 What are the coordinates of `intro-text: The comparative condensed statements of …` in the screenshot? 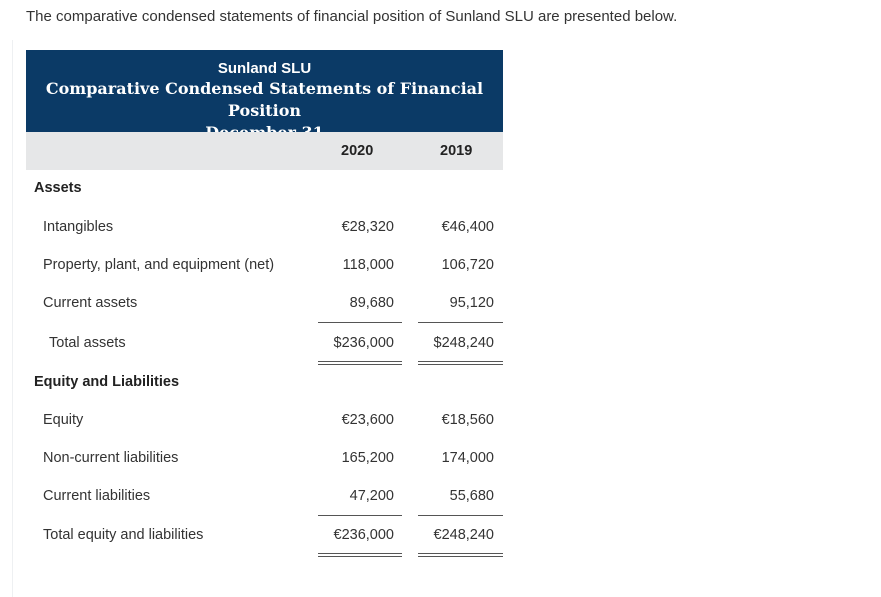 It's located at (352, 16).